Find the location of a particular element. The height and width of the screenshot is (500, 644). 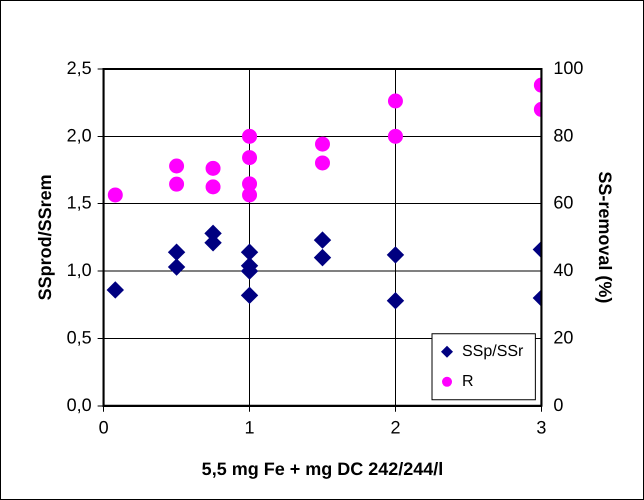

y-tick-label: 0,0 is located at coordinates (79, 404).